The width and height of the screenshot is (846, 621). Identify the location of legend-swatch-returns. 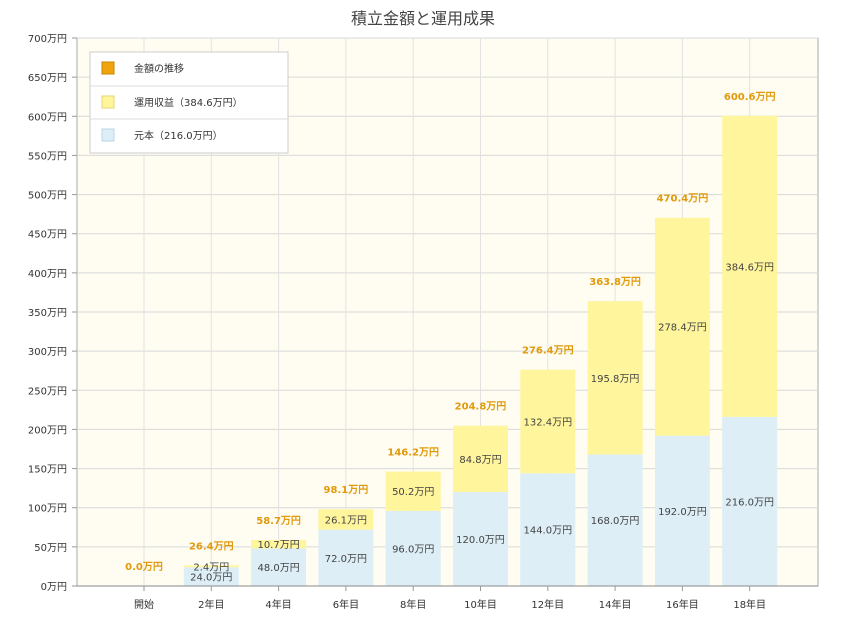
(108, 102).